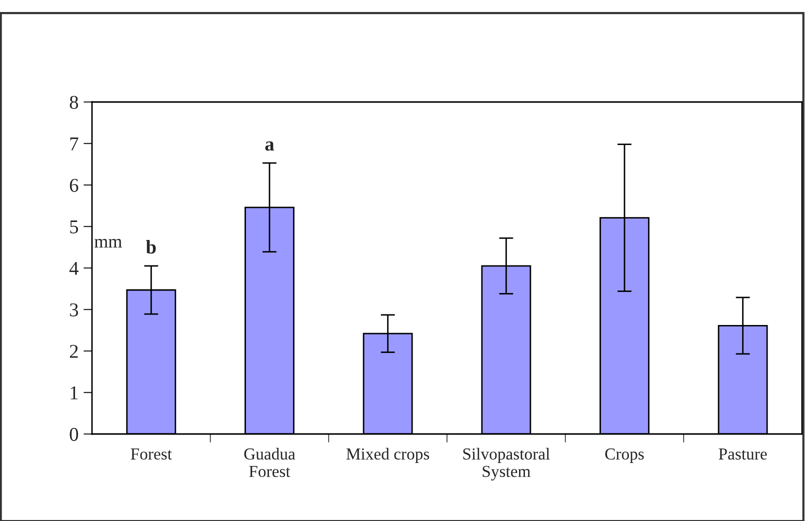  What do you see at coordinates (74, 309) in the screenshot?
I see `y-tick-label: 3` at bounding box center [74, 309].